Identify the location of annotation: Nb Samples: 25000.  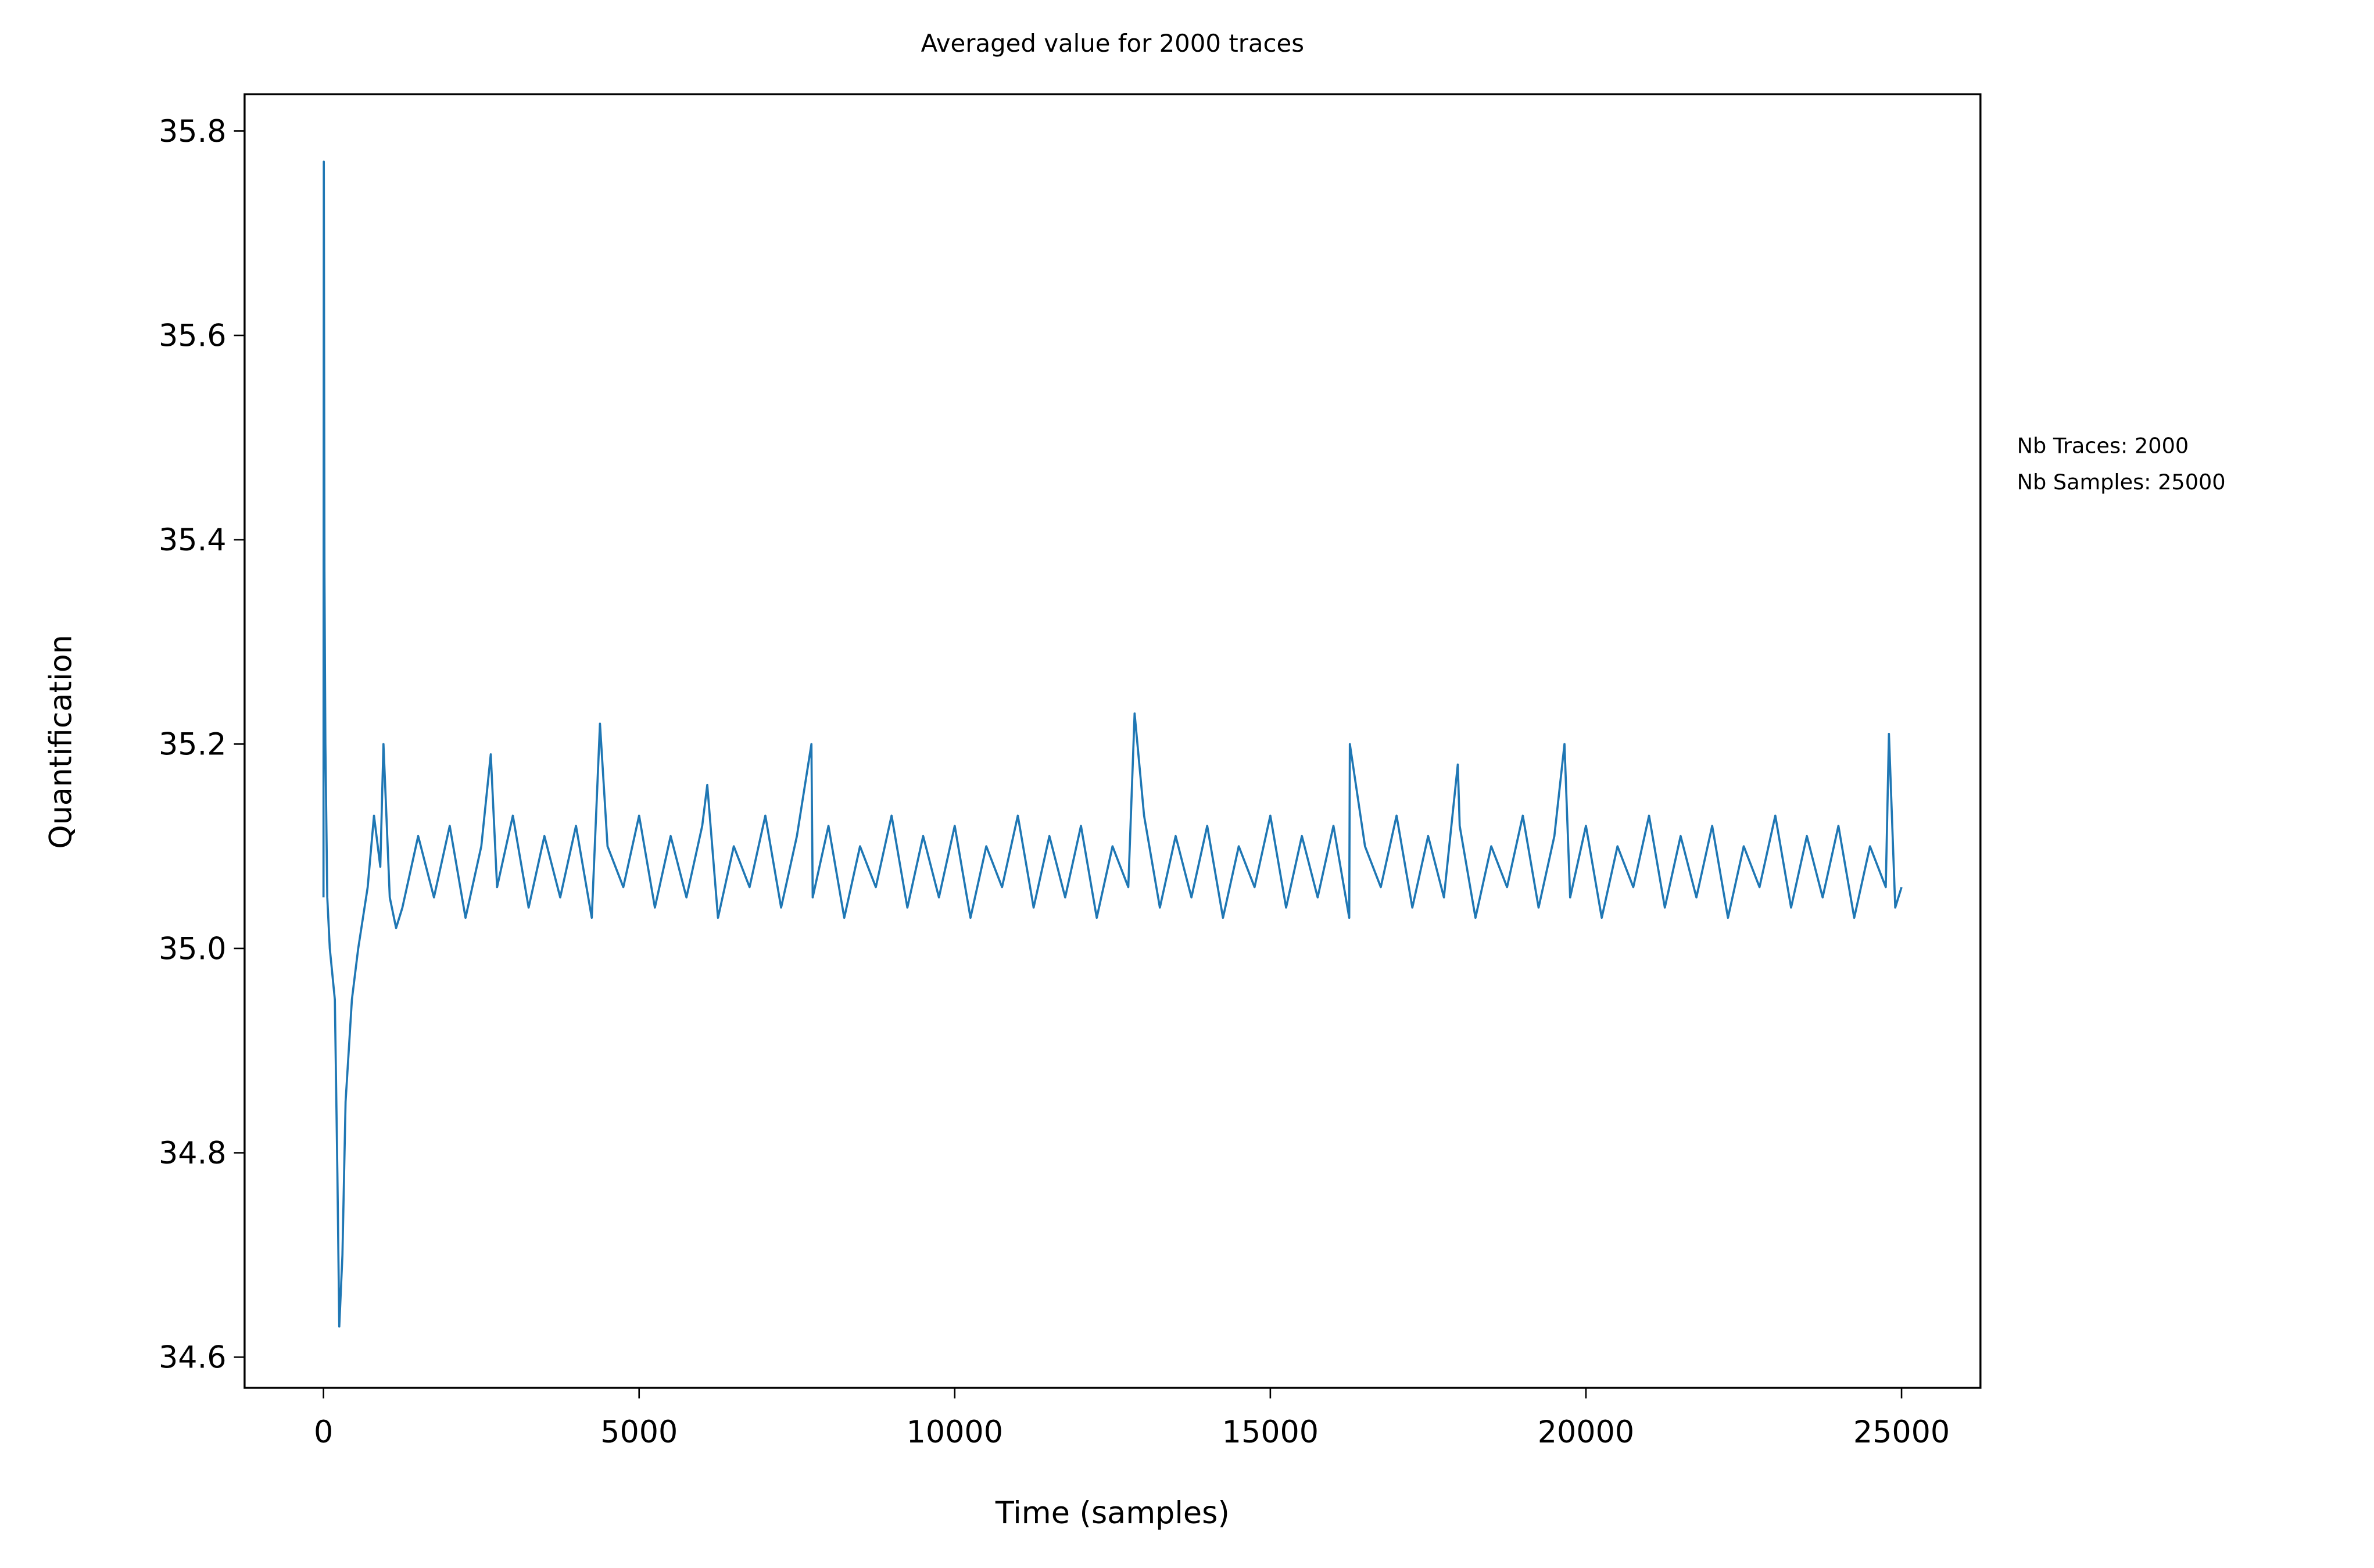
(2121, 482).